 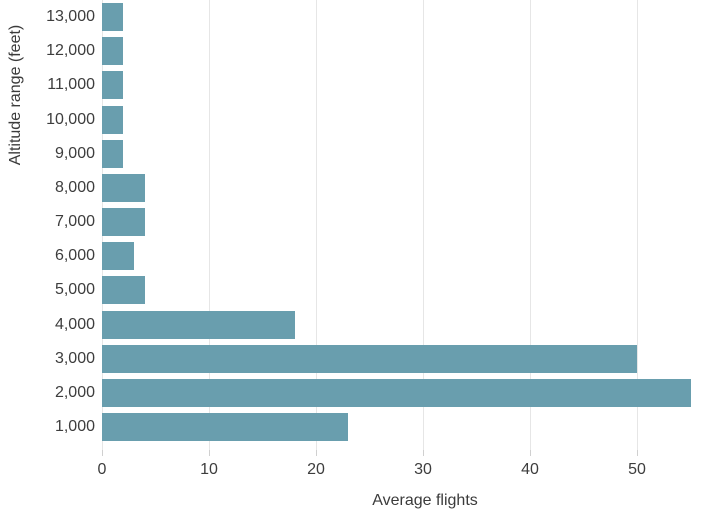 I want to click on x-tick-label: 10, so click(x=209, y=469).